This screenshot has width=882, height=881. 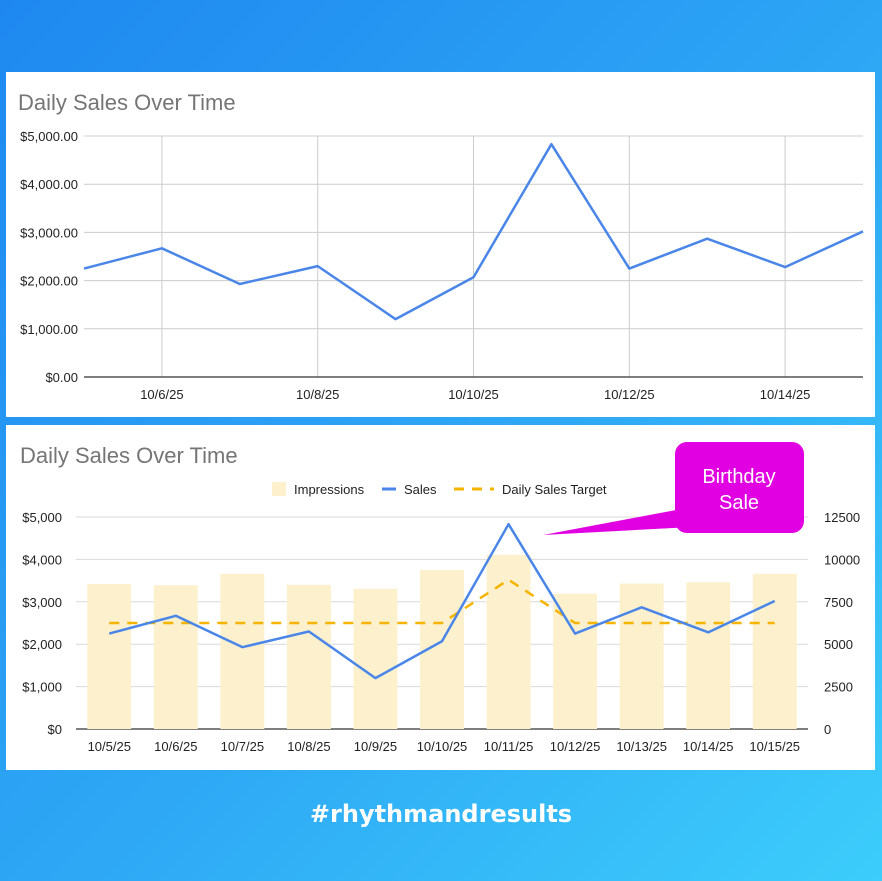 What do you see at coordinates (838, 602) in the screenshot?
I see `y2-tick-label: 7500` at bounding box center [838, 602].